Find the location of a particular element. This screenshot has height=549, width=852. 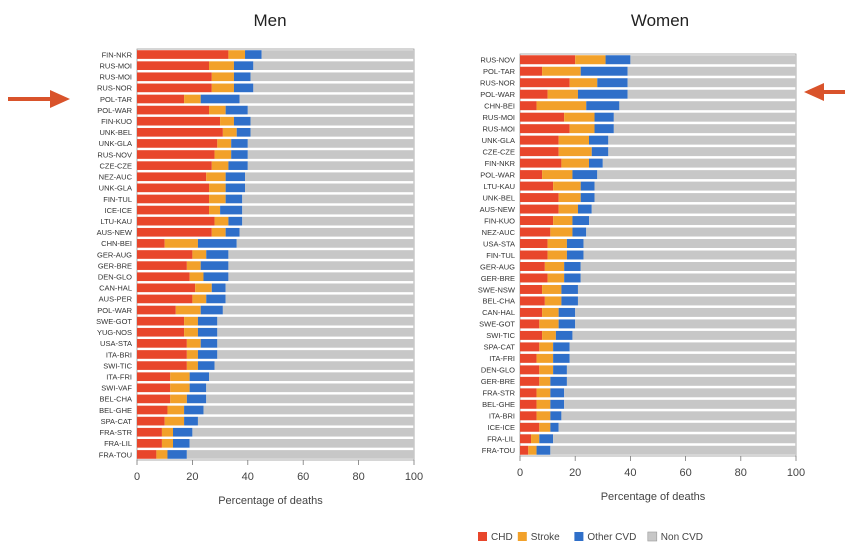

category-label: FRA-LIL is located at coordinates (118, 443).